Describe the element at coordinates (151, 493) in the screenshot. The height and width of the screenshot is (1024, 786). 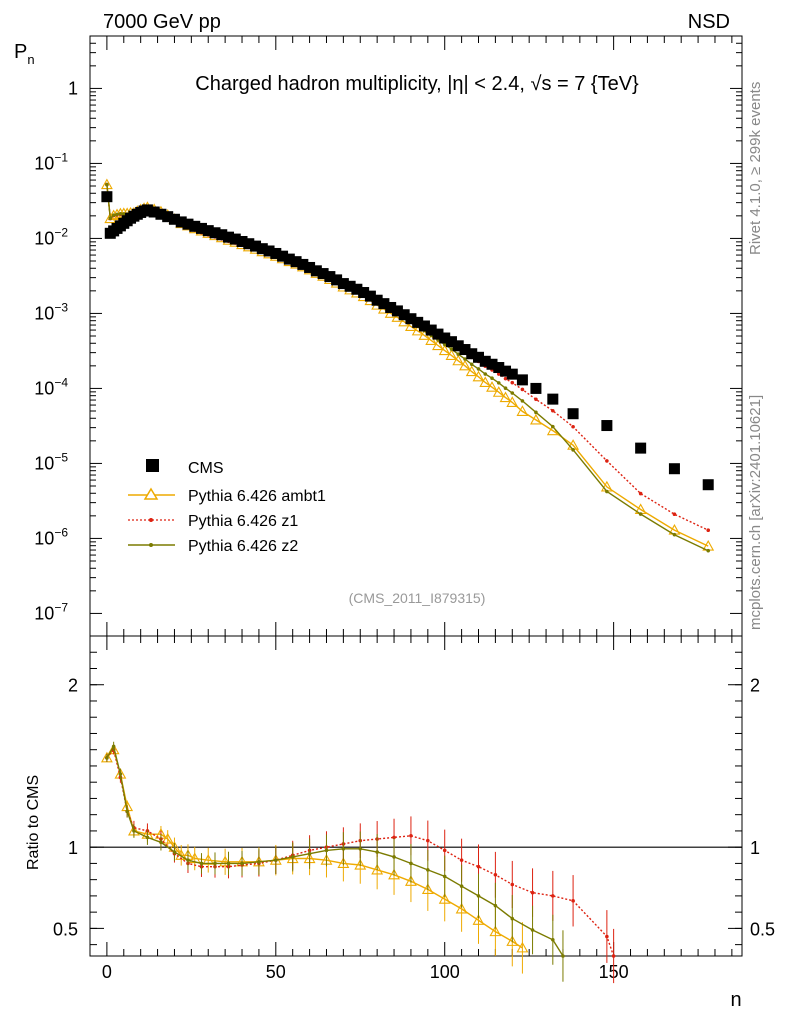
I see `legend-ambt1-marker` at that location.